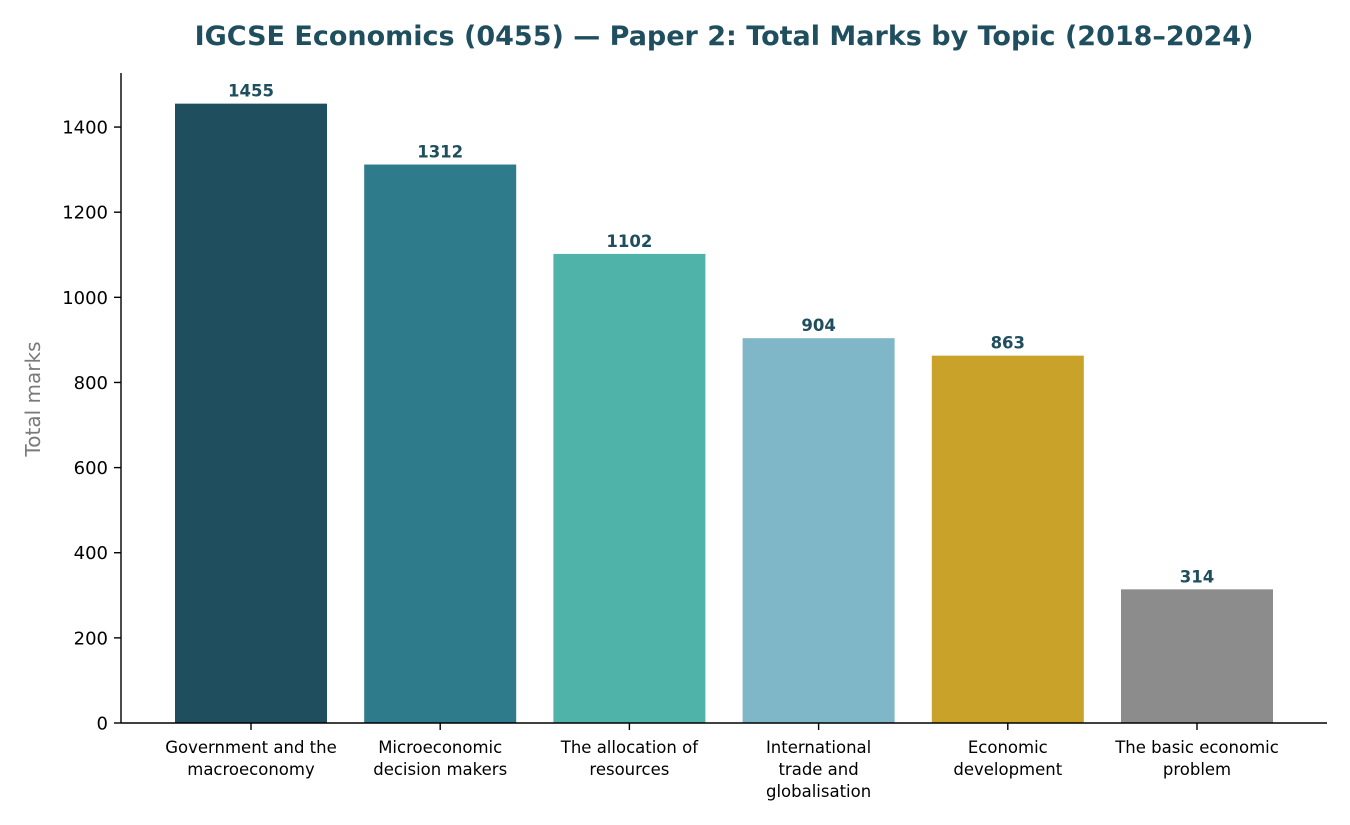 This screenshot has height=825, width=1350. Describe the element at coordinates (85, 298) in the screenshot. I see `y-tick-label-1000: 1000` at that location.